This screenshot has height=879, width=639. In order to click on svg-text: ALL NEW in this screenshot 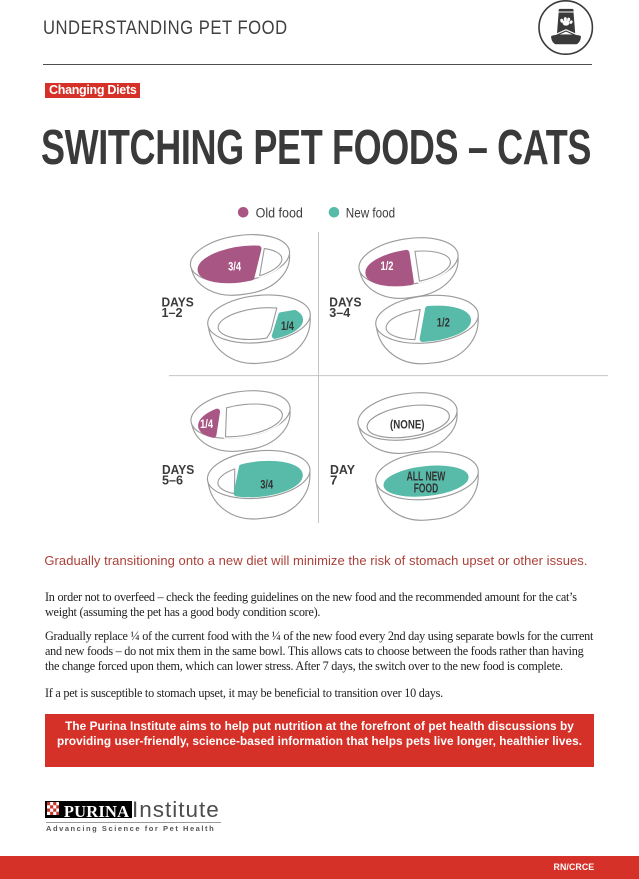, I will do `click(426, 476)`.